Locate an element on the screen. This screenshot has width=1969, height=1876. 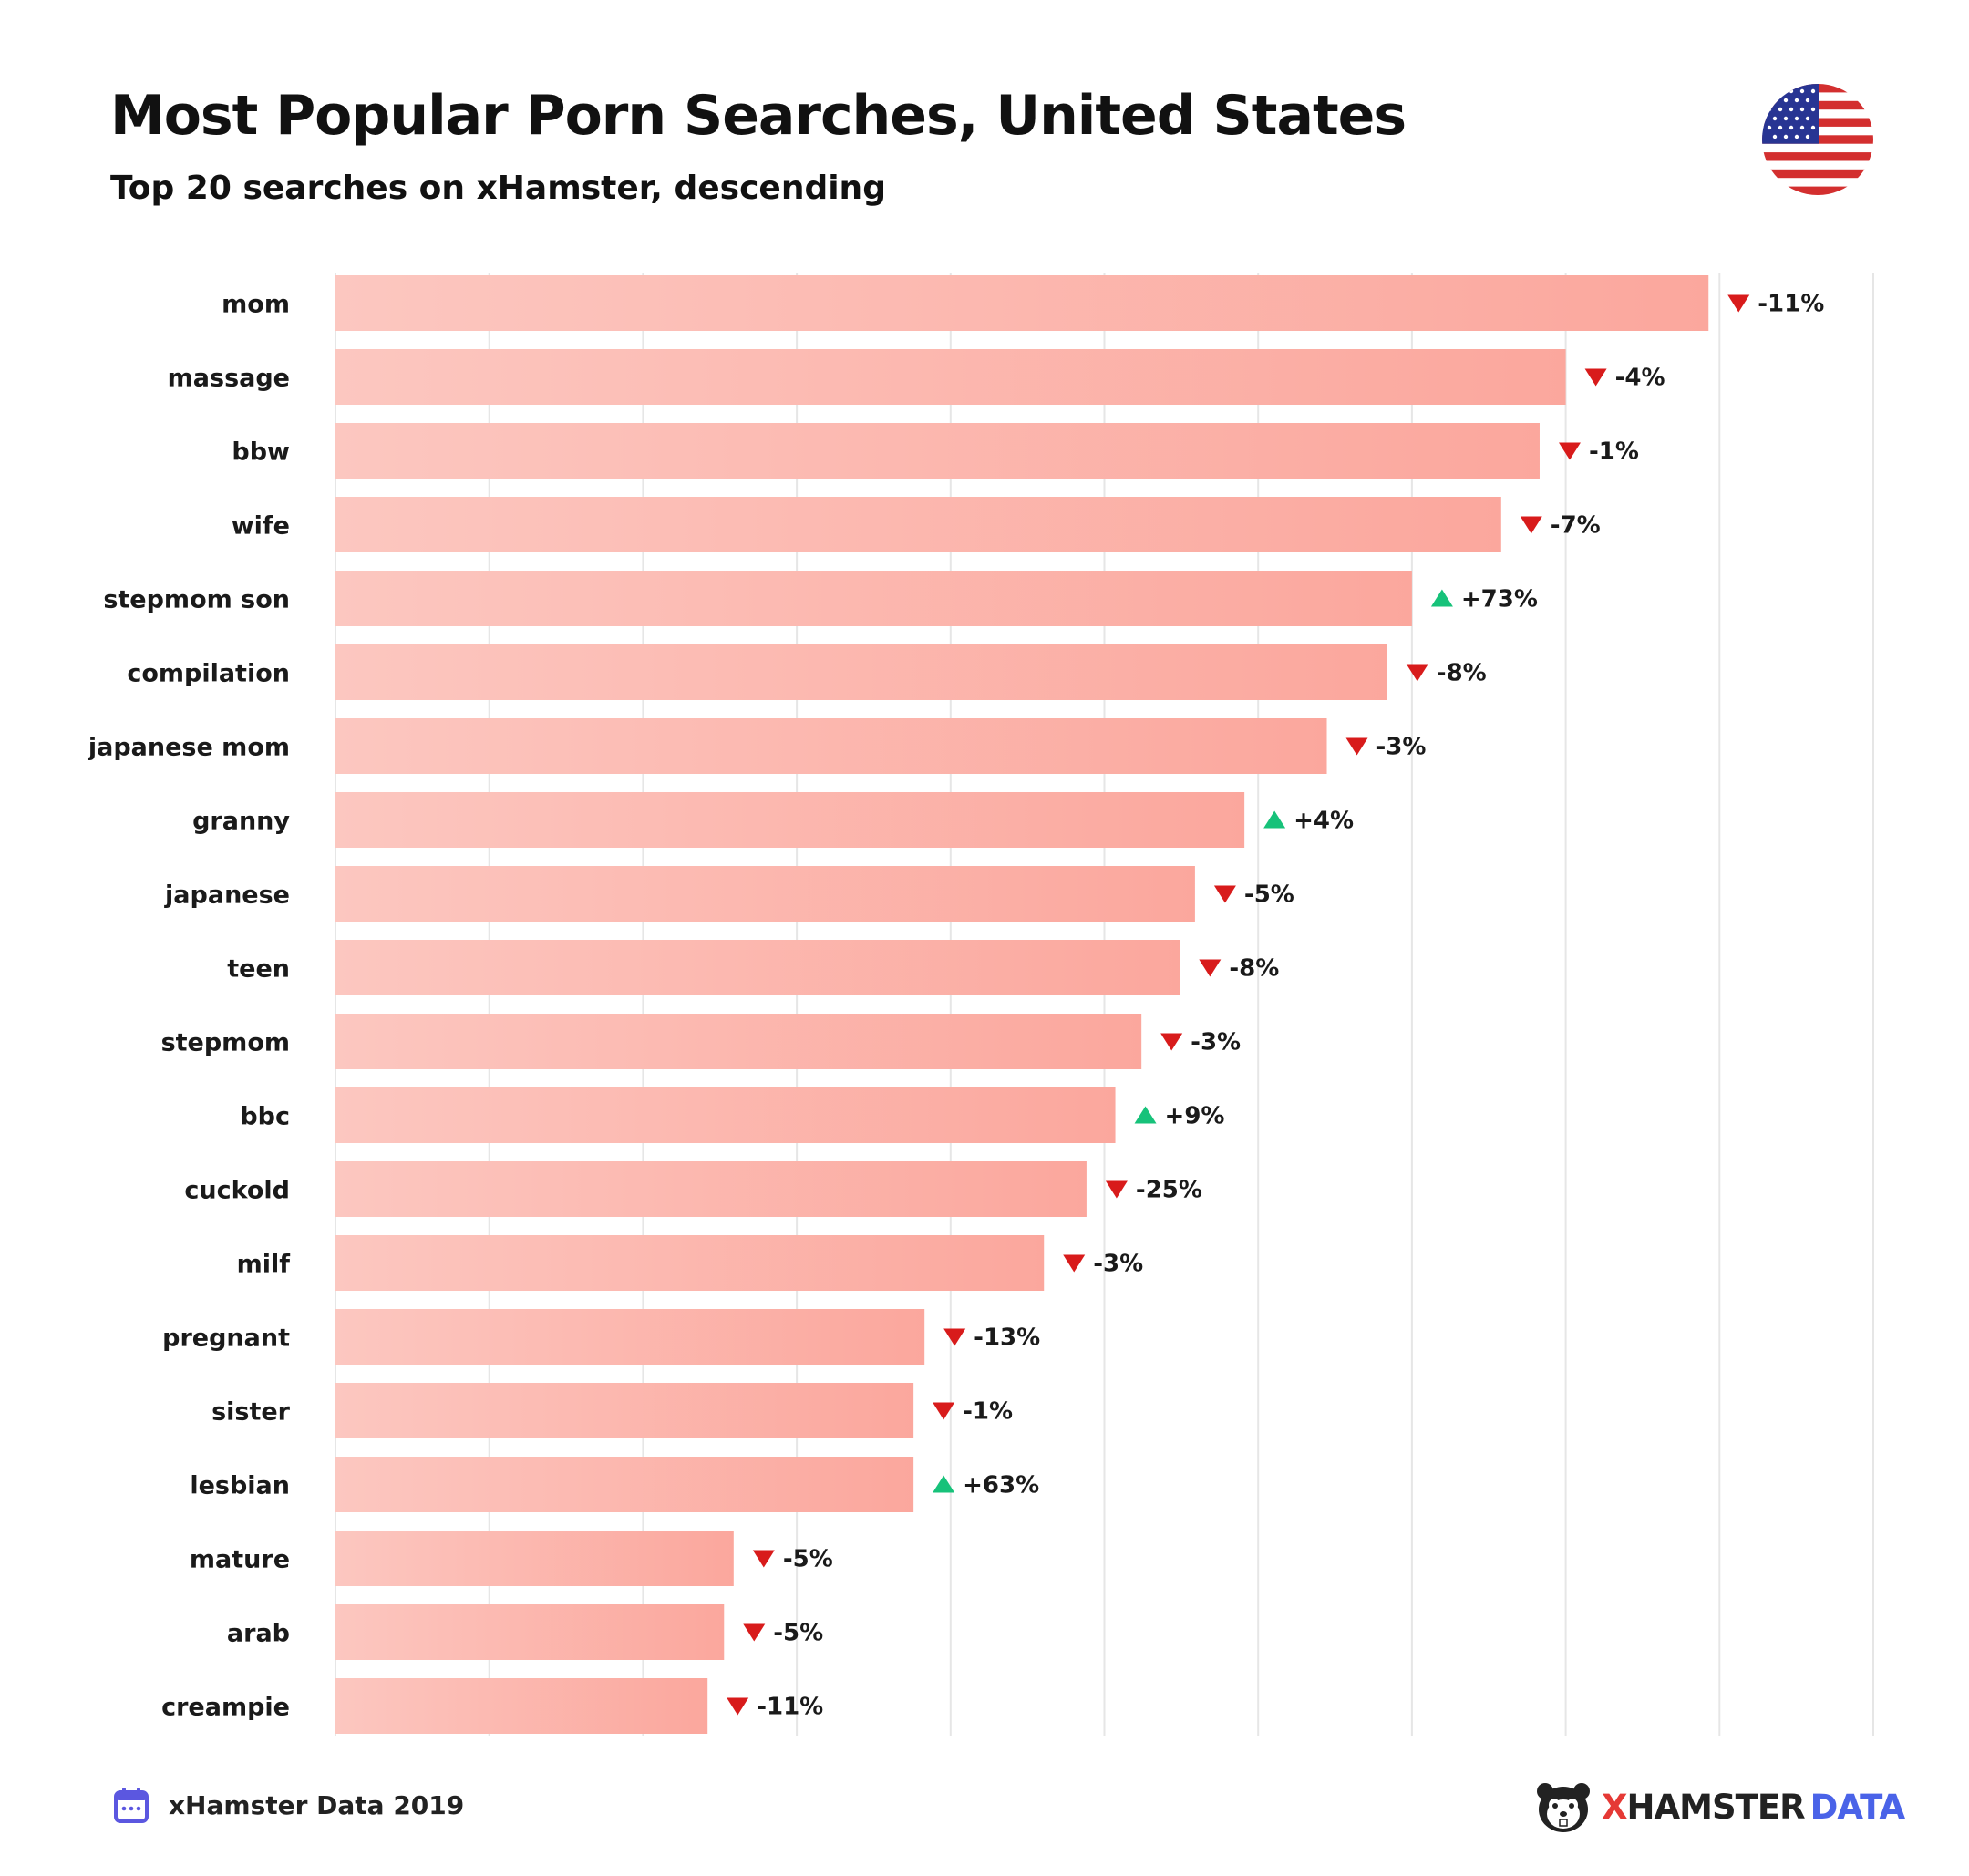
category-label: cuckold is located at coordinates (237, 1191).